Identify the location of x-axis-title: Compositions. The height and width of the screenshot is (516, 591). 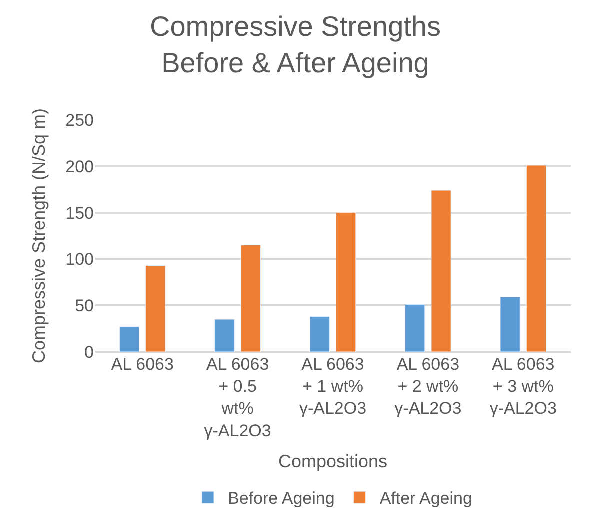
(333, 461).